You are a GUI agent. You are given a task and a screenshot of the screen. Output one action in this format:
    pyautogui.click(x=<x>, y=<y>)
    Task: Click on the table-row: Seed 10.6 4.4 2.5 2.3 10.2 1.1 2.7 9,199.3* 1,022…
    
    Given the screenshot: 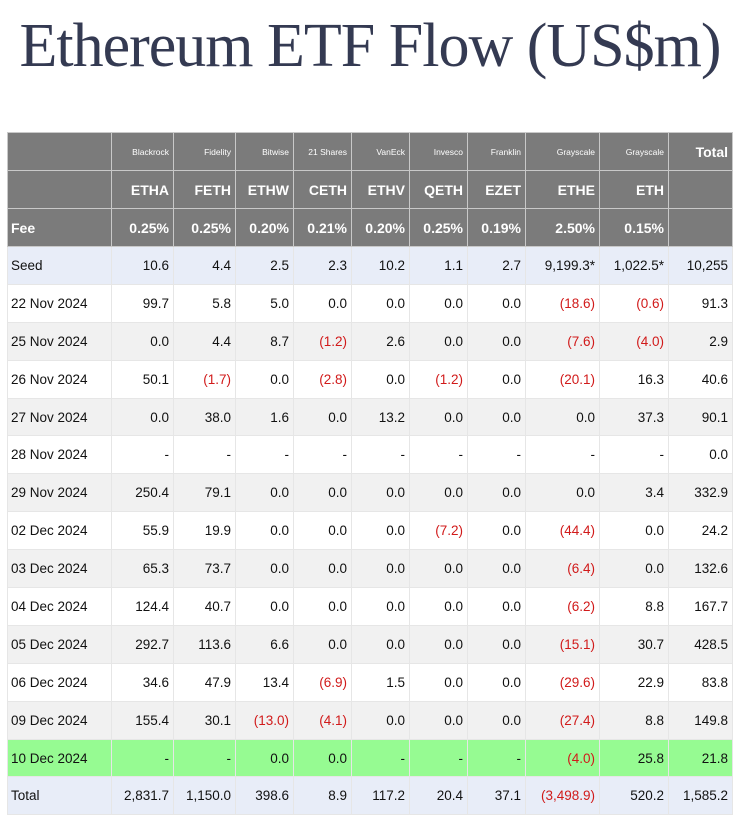 What is the action you would take?
    pyautogui.click(x=370, y=265)
    